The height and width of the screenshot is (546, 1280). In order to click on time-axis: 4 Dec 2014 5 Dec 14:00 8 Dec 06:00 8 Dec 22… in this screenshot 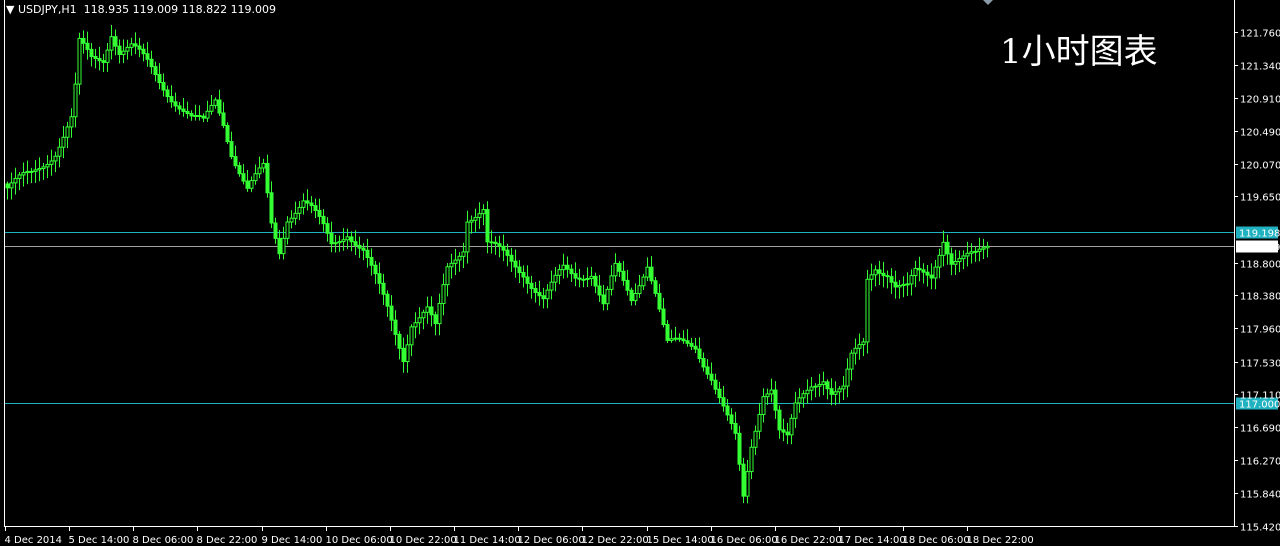, I will do `click(519, 536)`.